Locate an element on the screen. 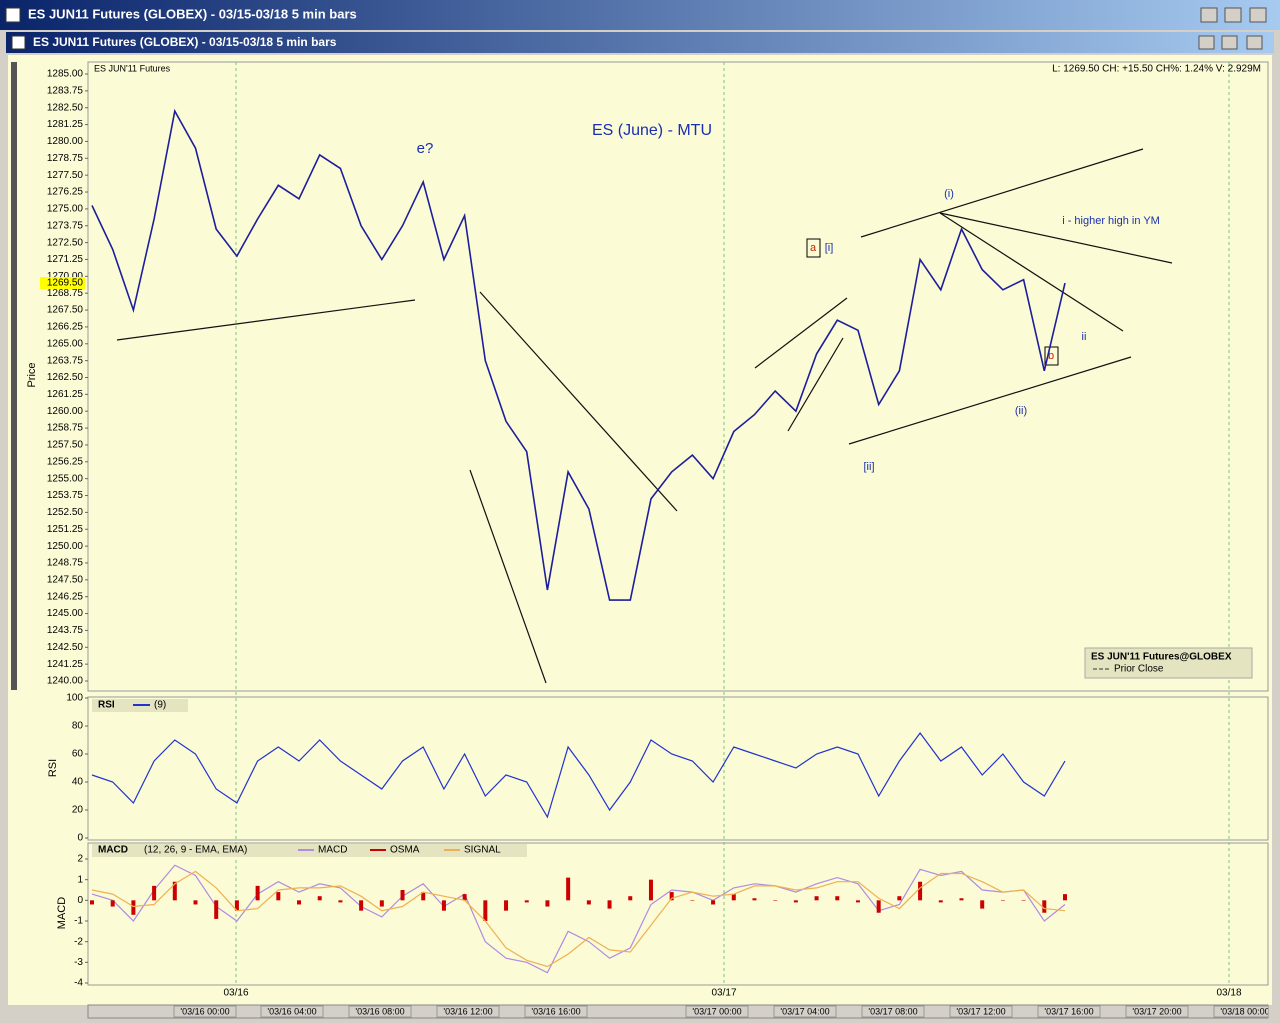 The width and height of the screenshot is (1280, 1023). title-bar is located at coordinates (640, 15).